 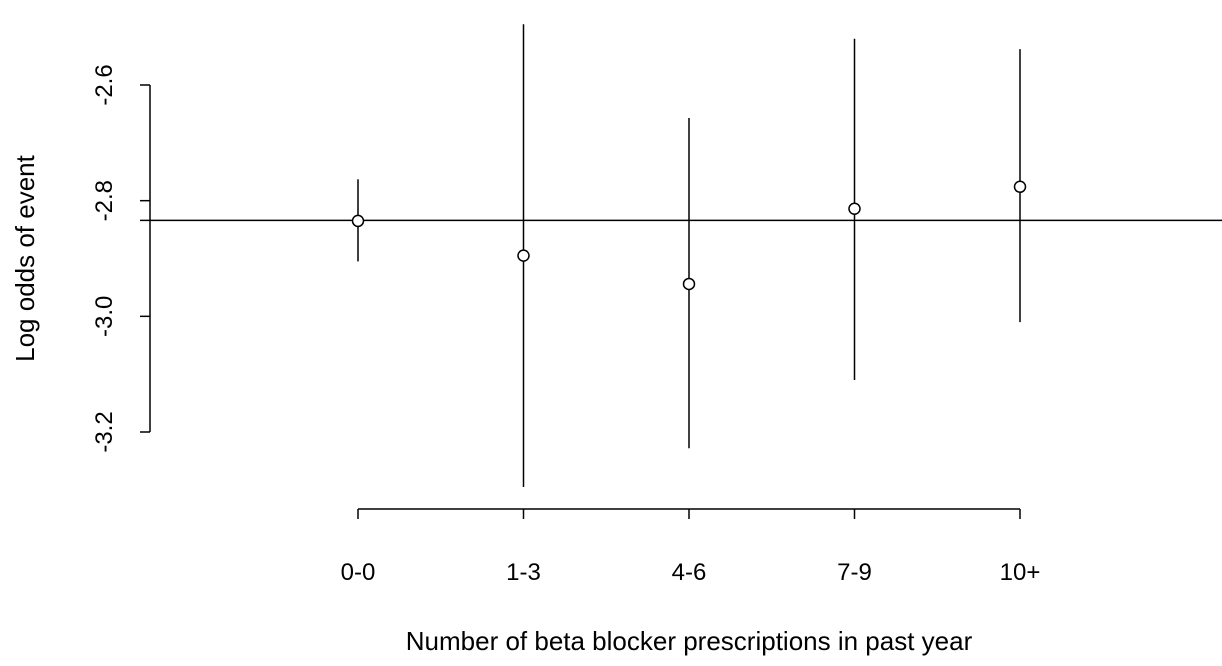 I want to click on x-tick-label: 10+, so click(x=1020, y=572).